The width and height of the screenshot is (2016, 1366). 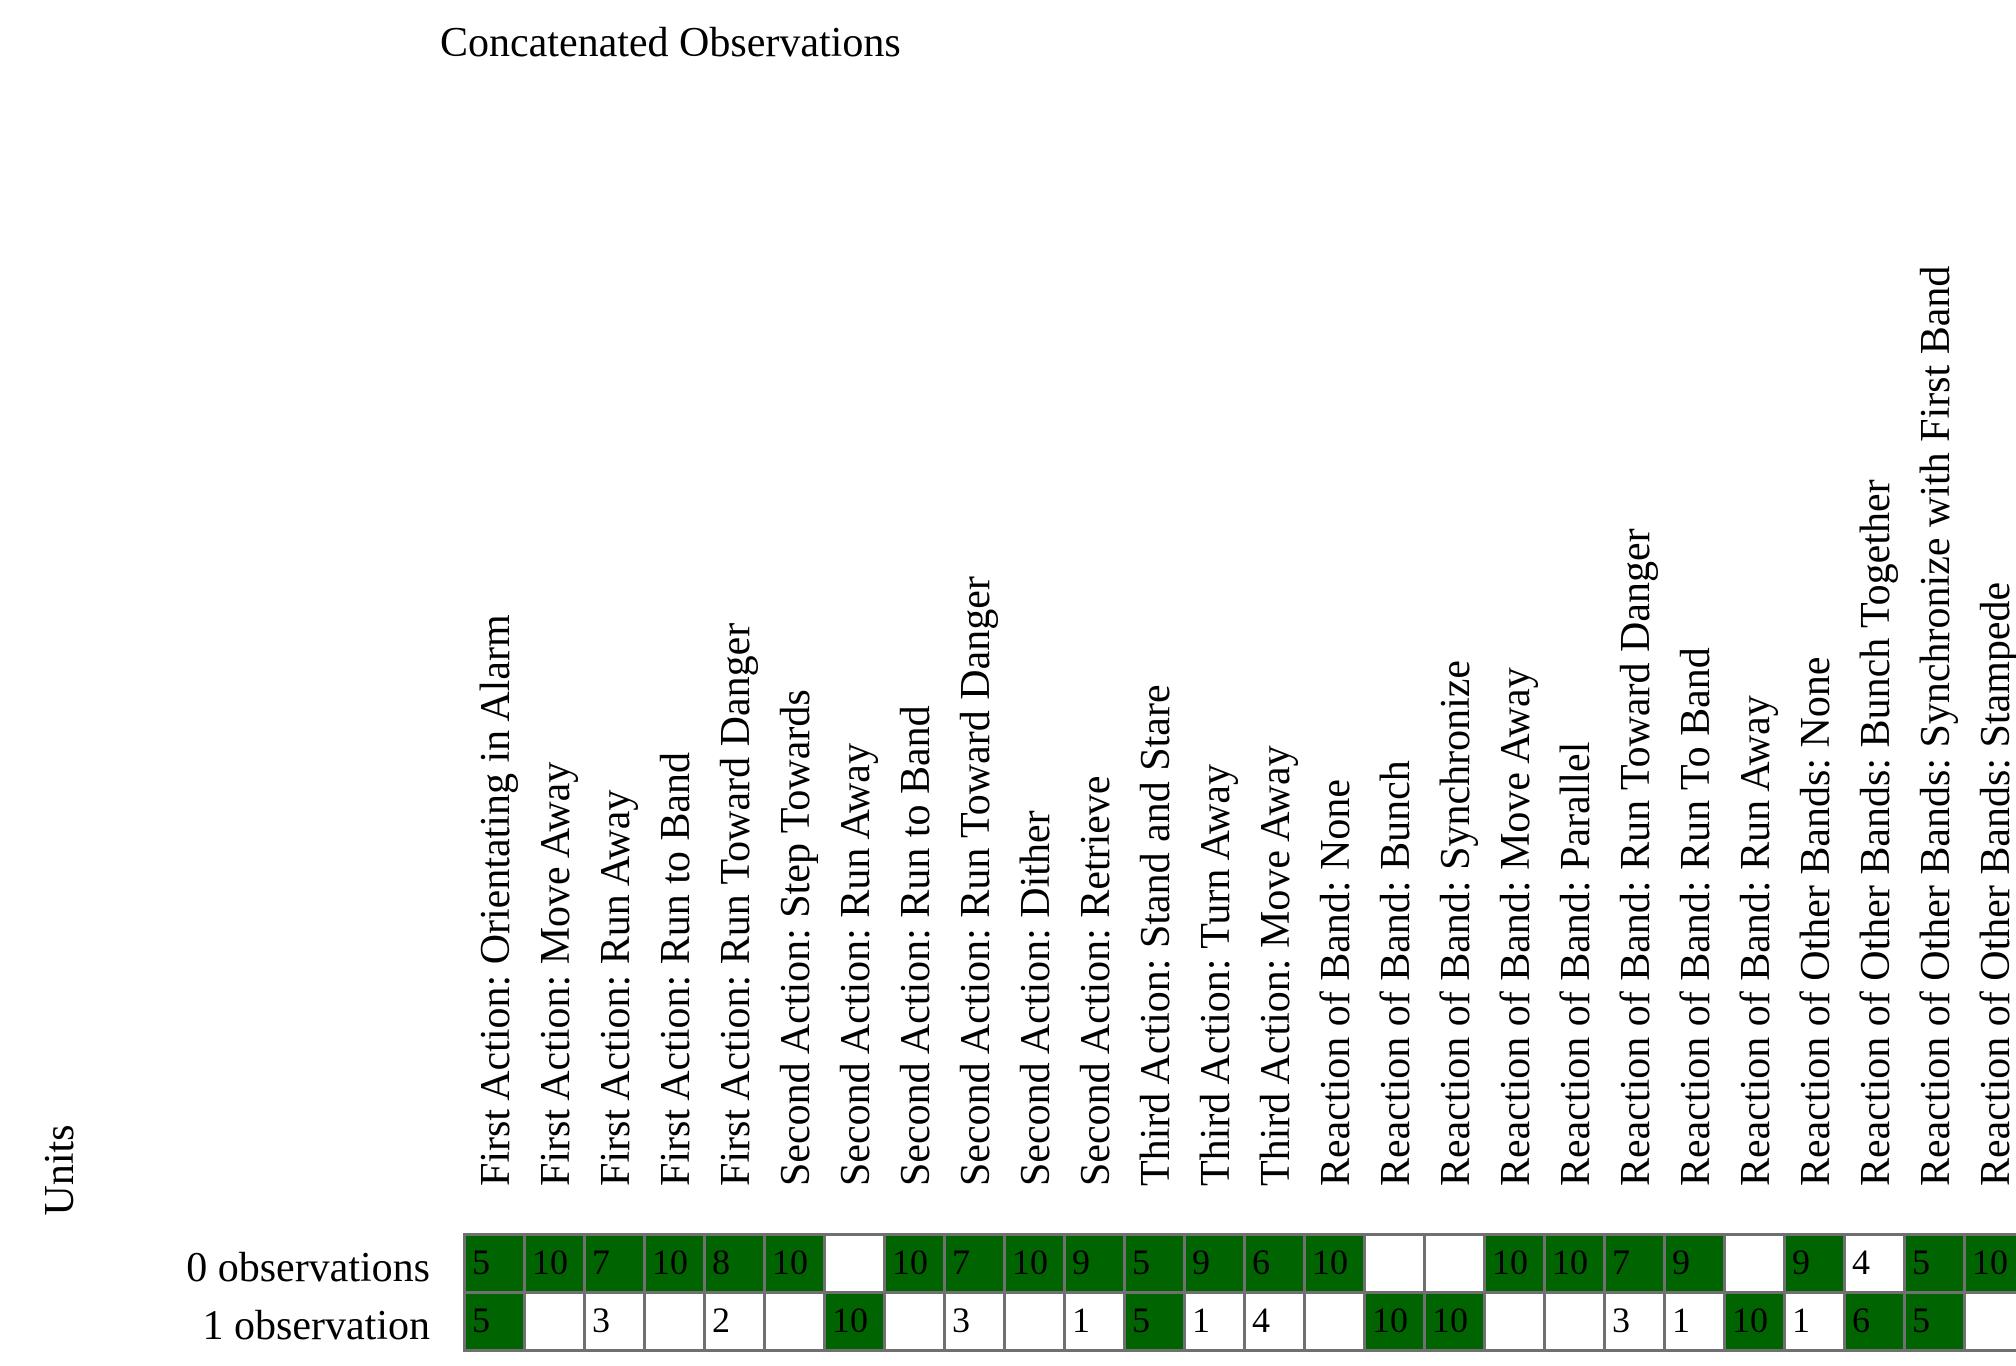 I want to click on column-header: Reaction of Band: Parallel, so click(x=1576, y=628).